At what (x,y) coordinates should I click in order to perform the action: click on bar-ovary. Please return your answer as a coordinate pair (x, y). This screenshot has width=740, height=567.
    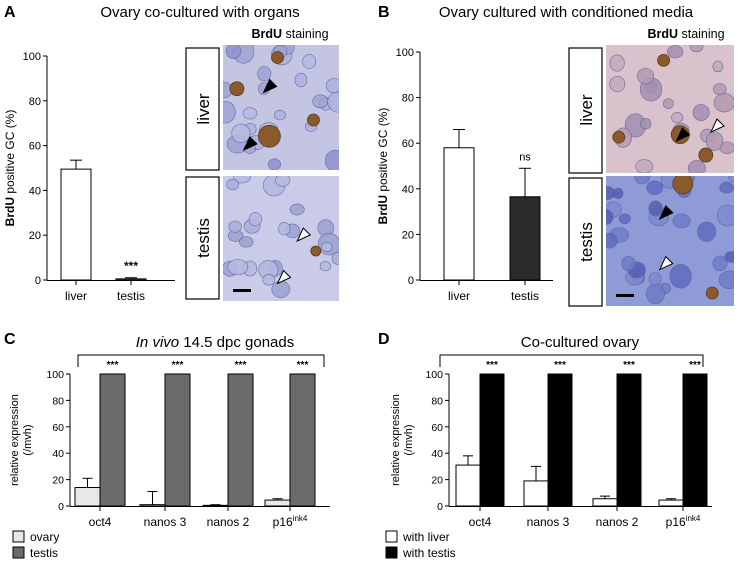
    Looking at the image, I should click on (87, 497).